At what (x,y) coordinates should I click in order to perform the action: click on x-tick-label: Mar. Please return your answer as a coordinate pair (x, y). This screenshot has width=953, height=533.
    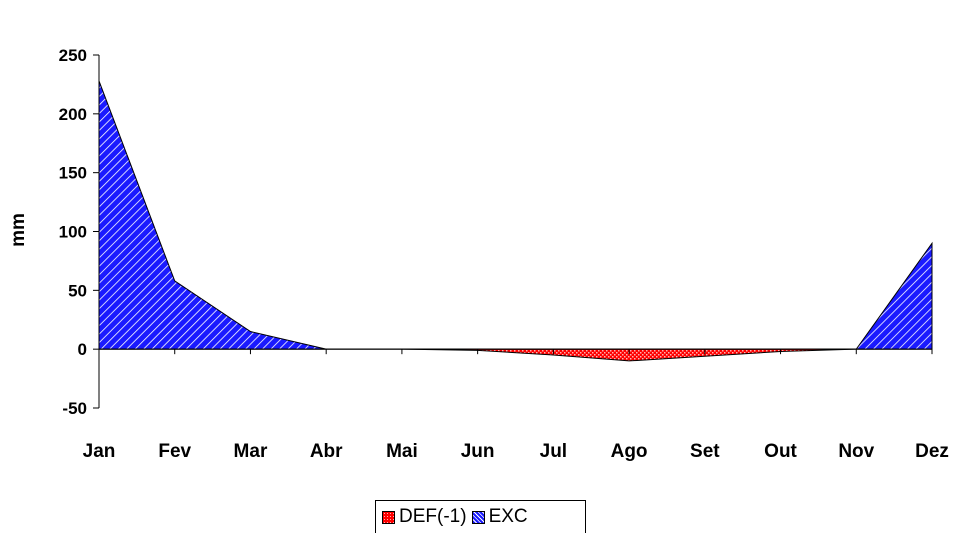
    Looking at the image, I should click on (251, 451).